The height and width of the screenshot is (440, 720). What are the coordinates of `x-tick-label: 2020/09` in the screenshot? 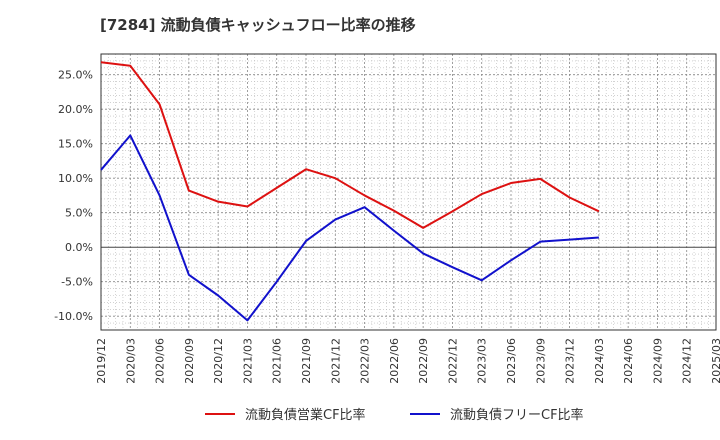 It's located at (189, 361).